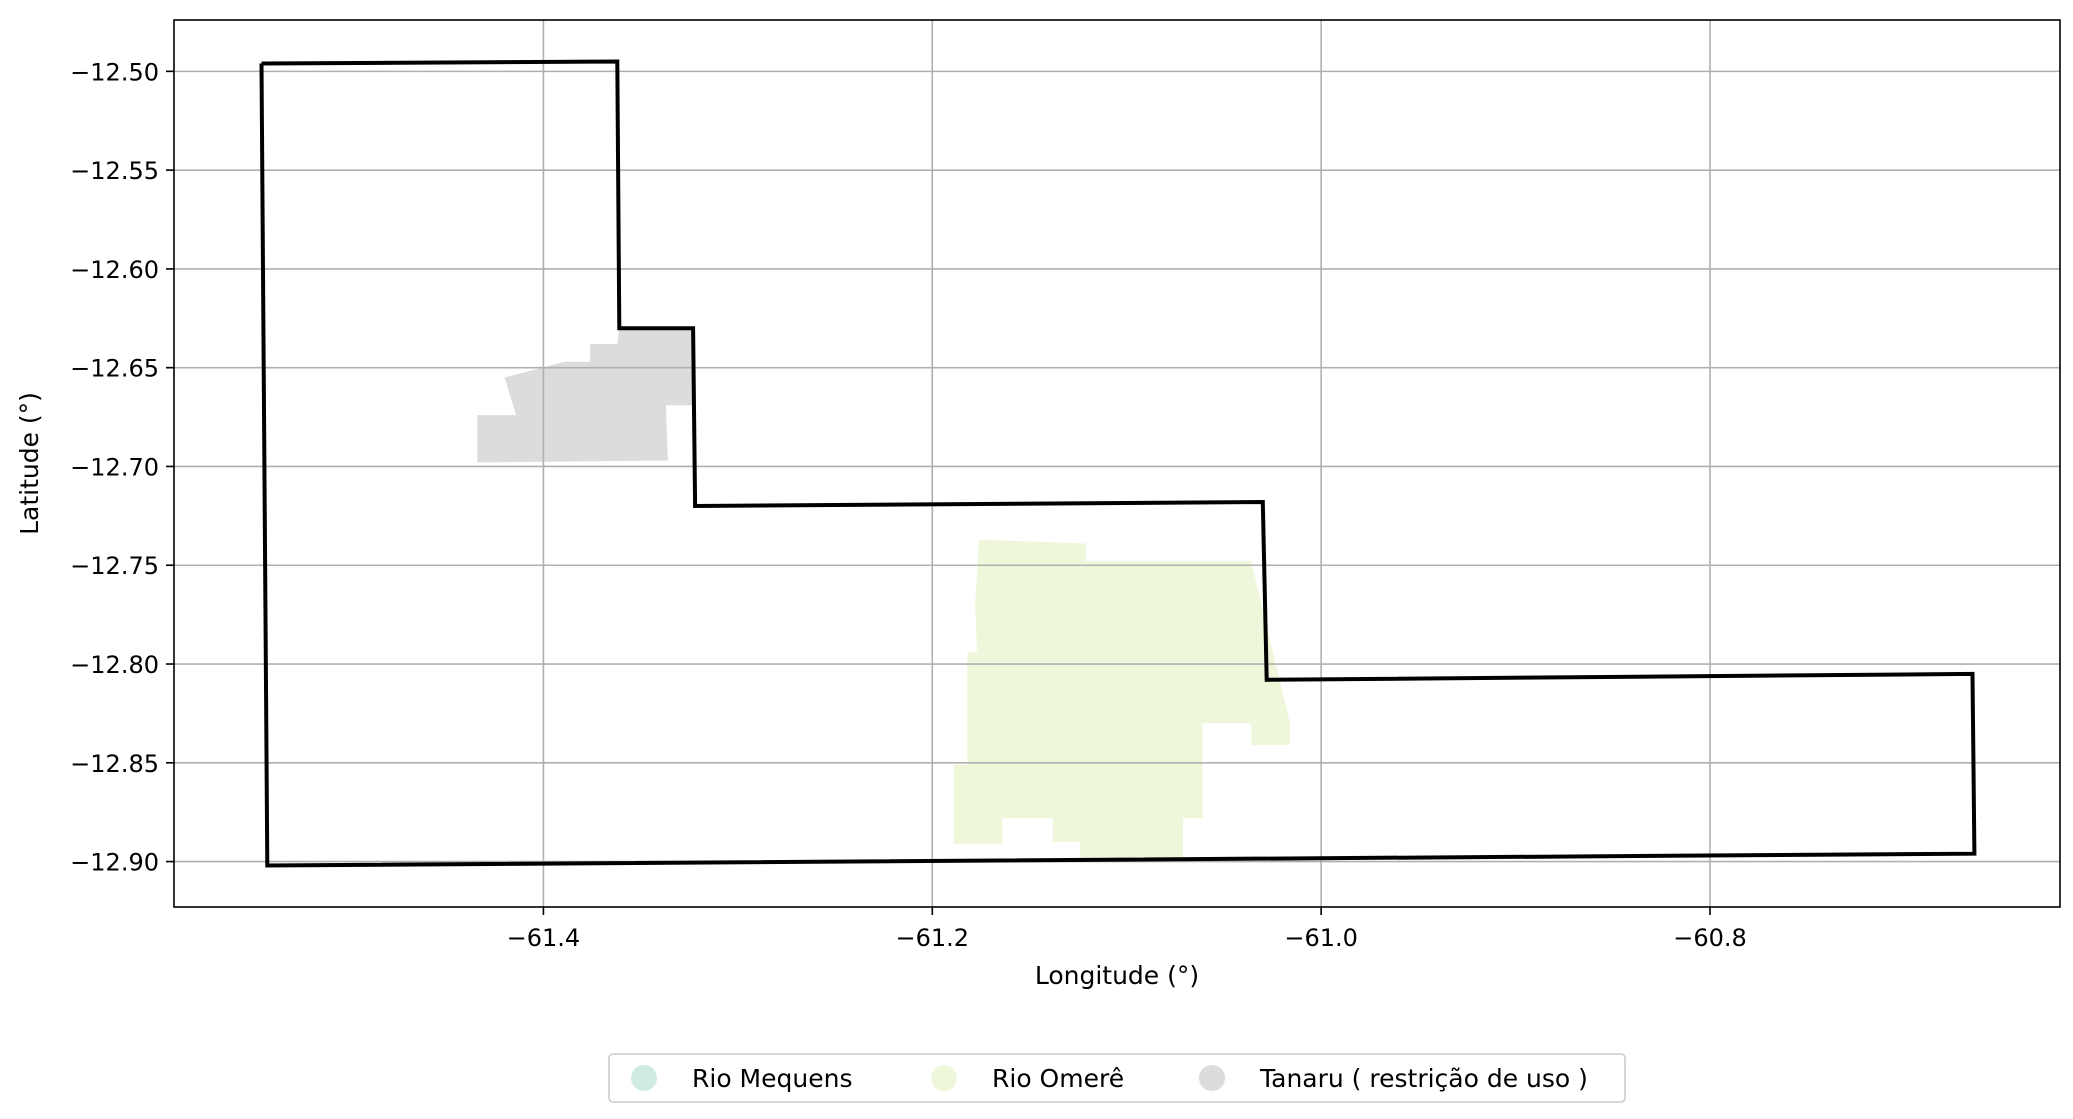  Describe the element at coordinates (1710, 938) in the screenshot. I see `x-tick-label: −60.8` at that location.